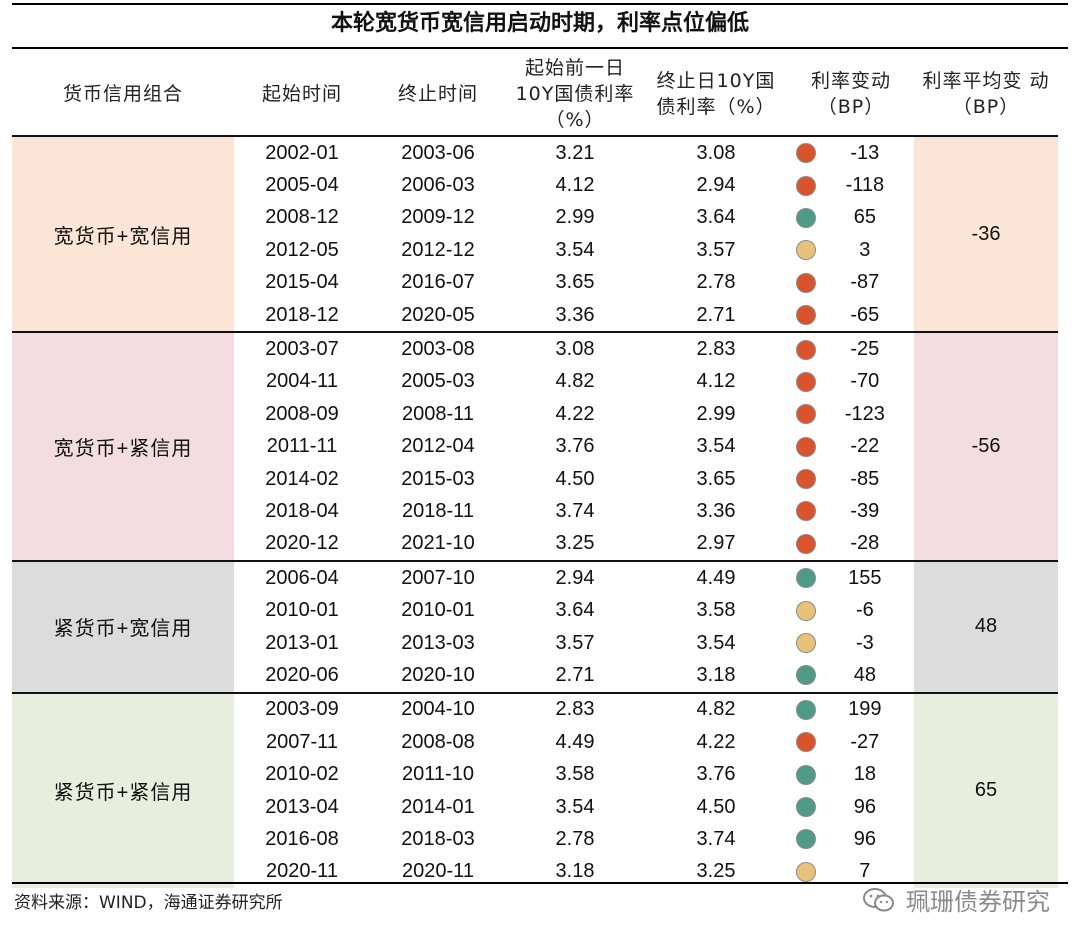 This screenshot has width=1080, height=948. I want to click on table-row: 2018-04 2018-11 3.74 3.36 -39, so click(535, 511).